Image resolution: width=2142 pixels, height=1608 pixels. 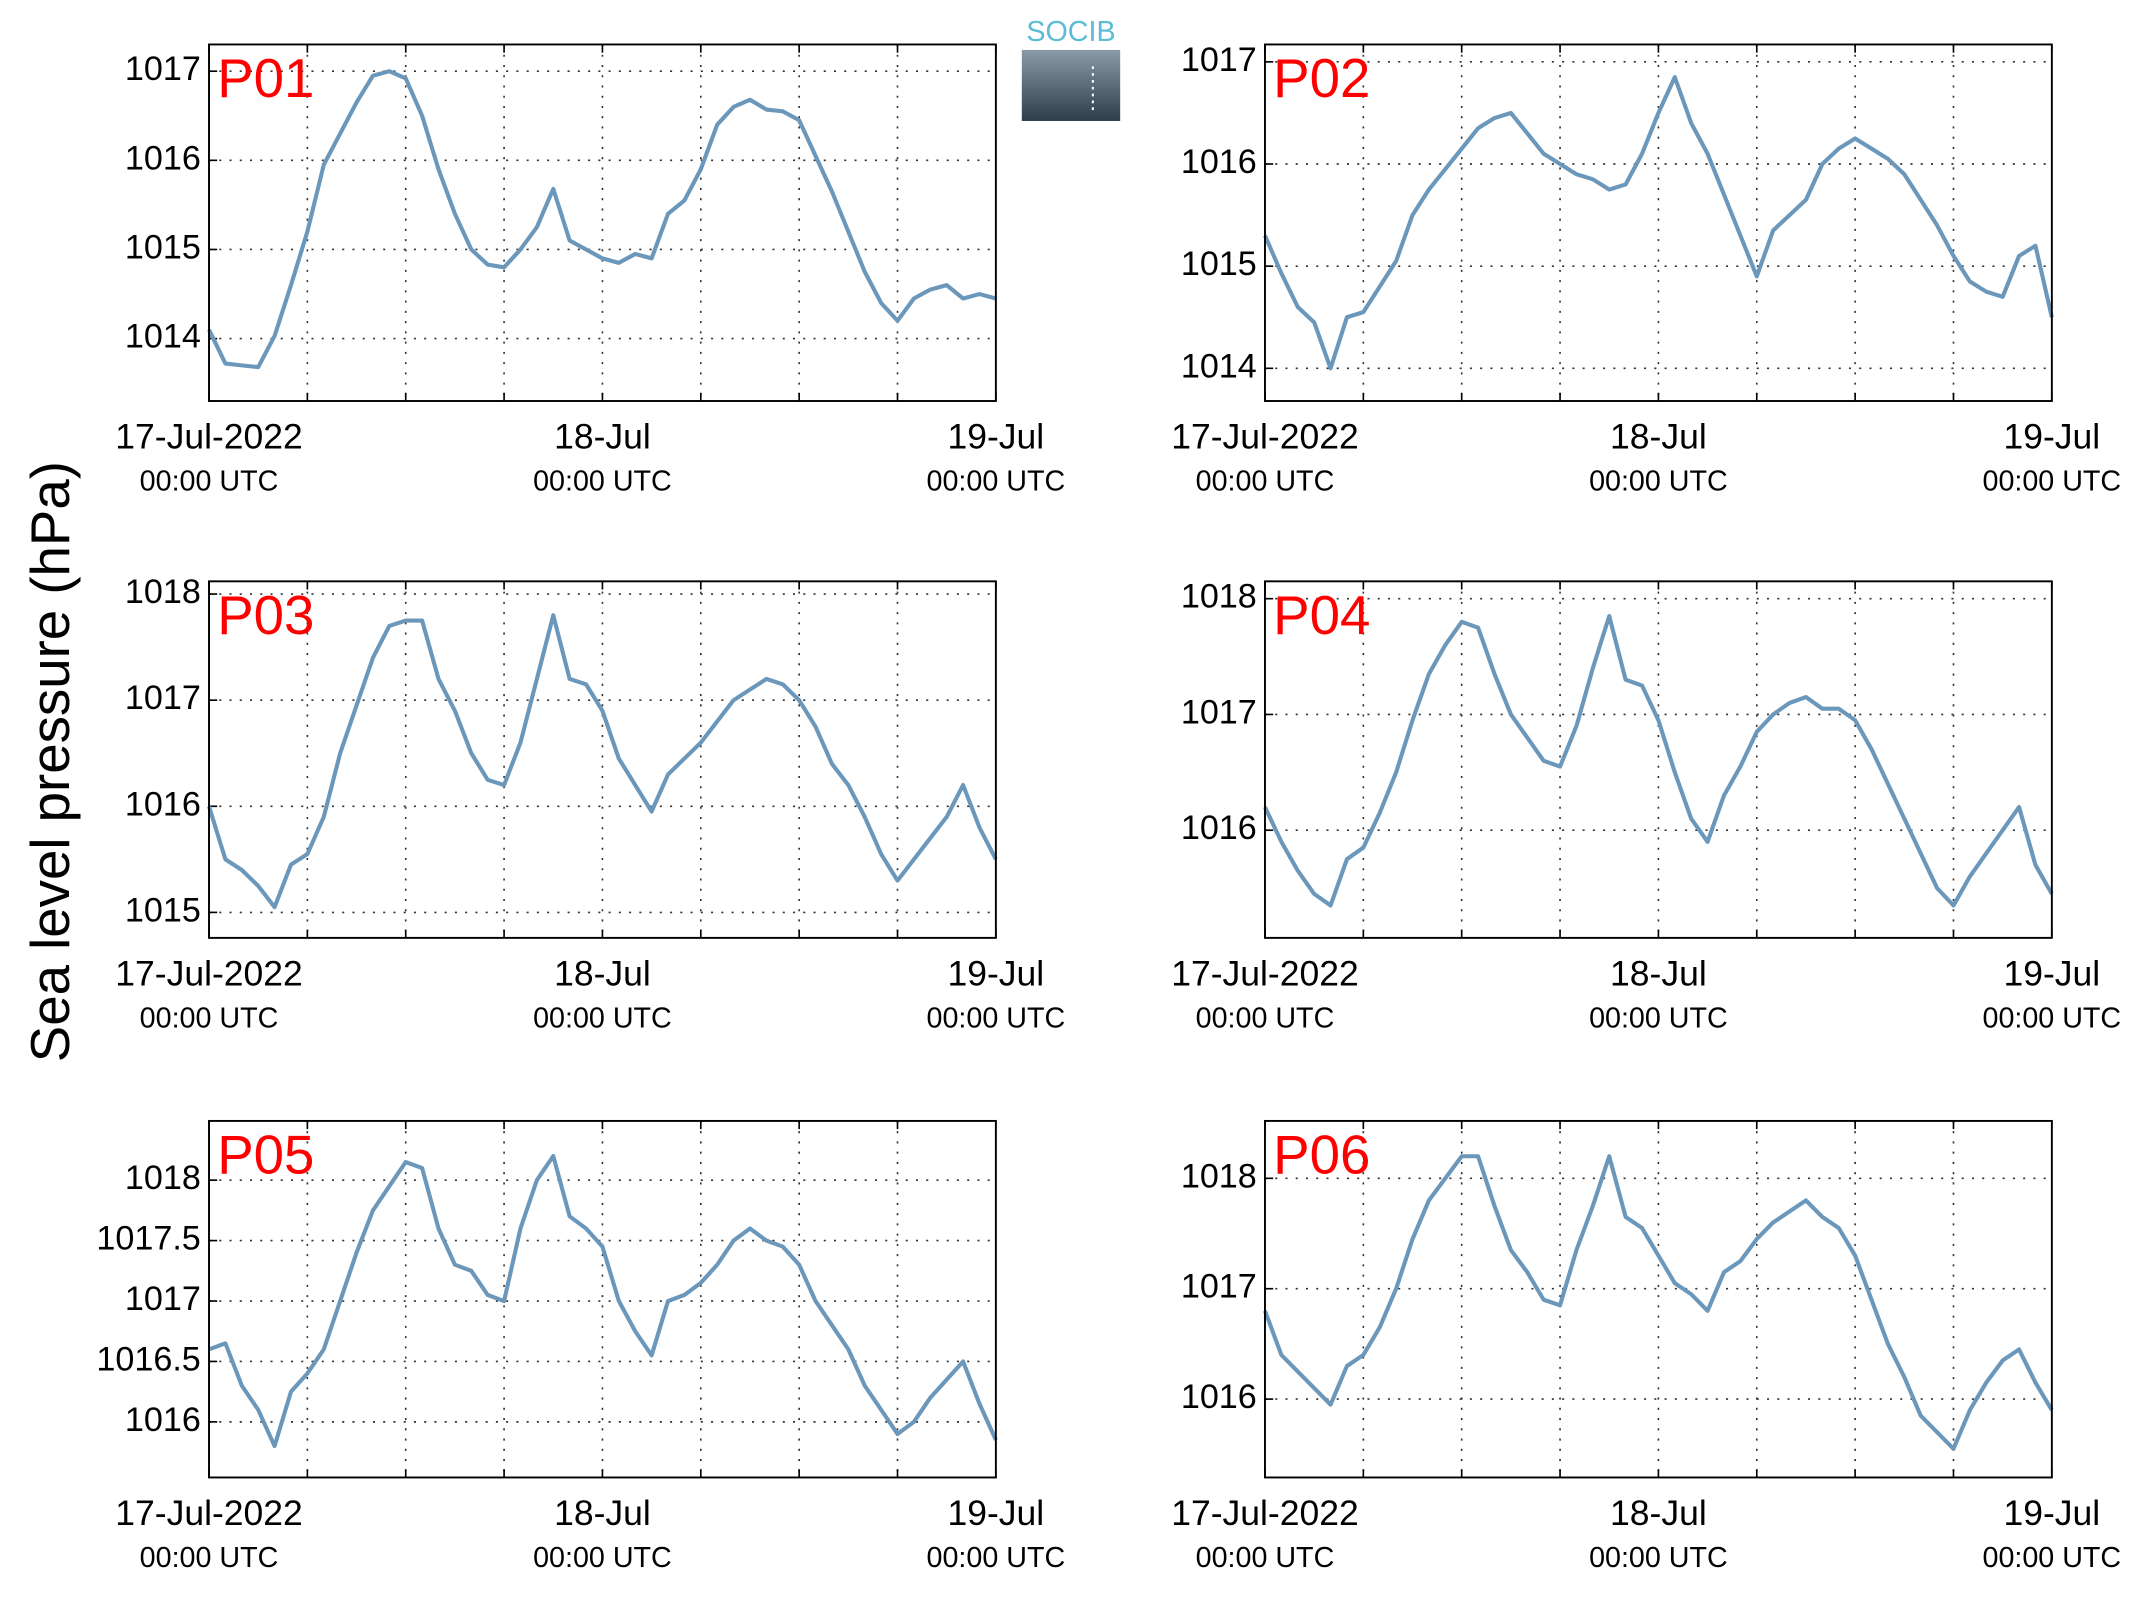 What do you see at coordinates (1321, 78) in the screenshot?
I see `panel-title: P02` at bounding box center [1321, 78].